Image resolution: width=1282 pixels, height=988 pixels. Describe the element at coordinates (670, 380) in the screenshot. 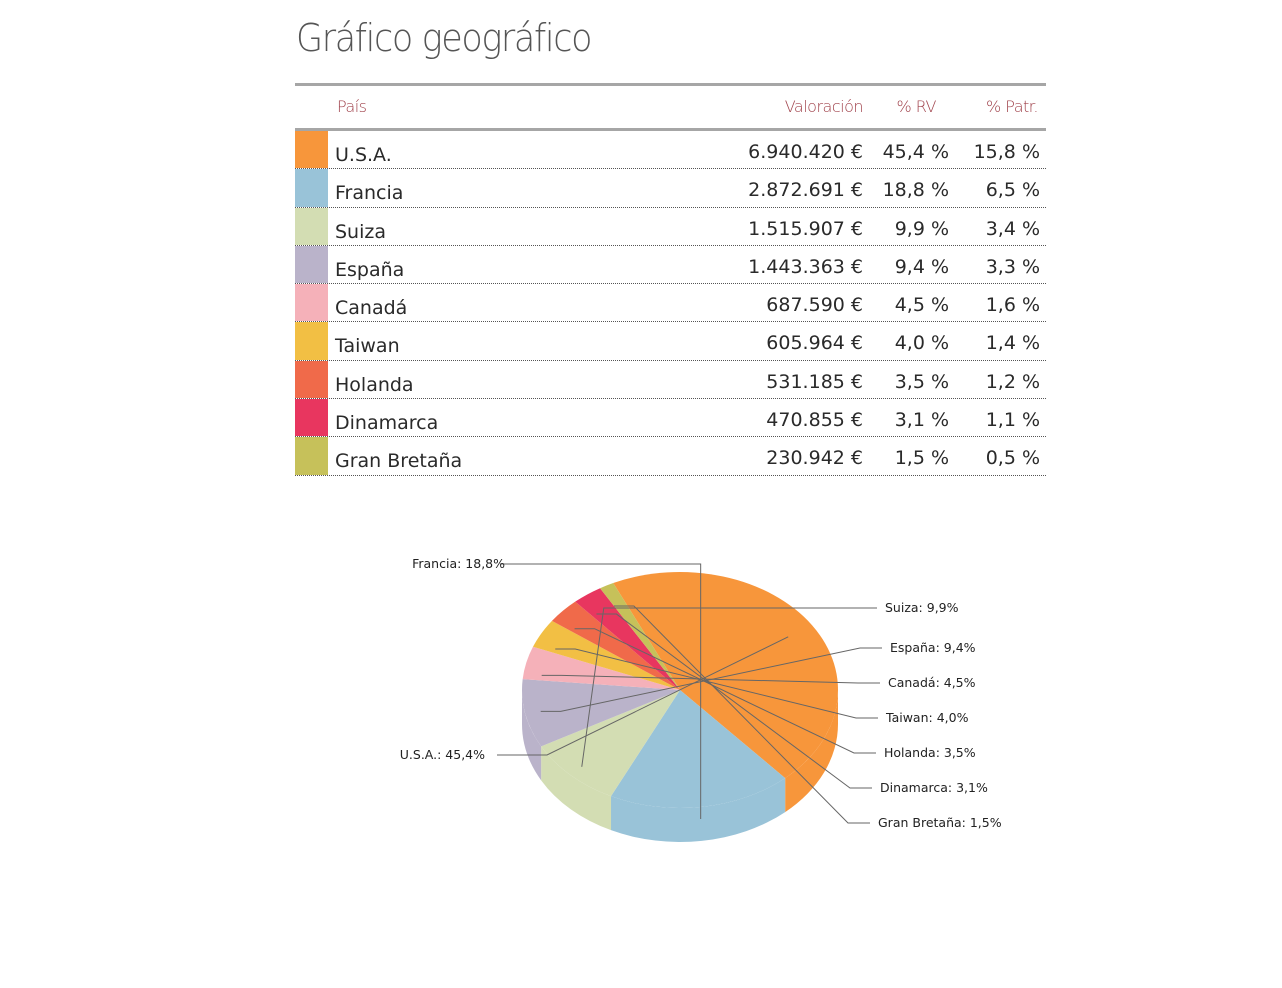

I see `table-row: Holanda 531.185 € 3,5 % 1,2 %` at that location.